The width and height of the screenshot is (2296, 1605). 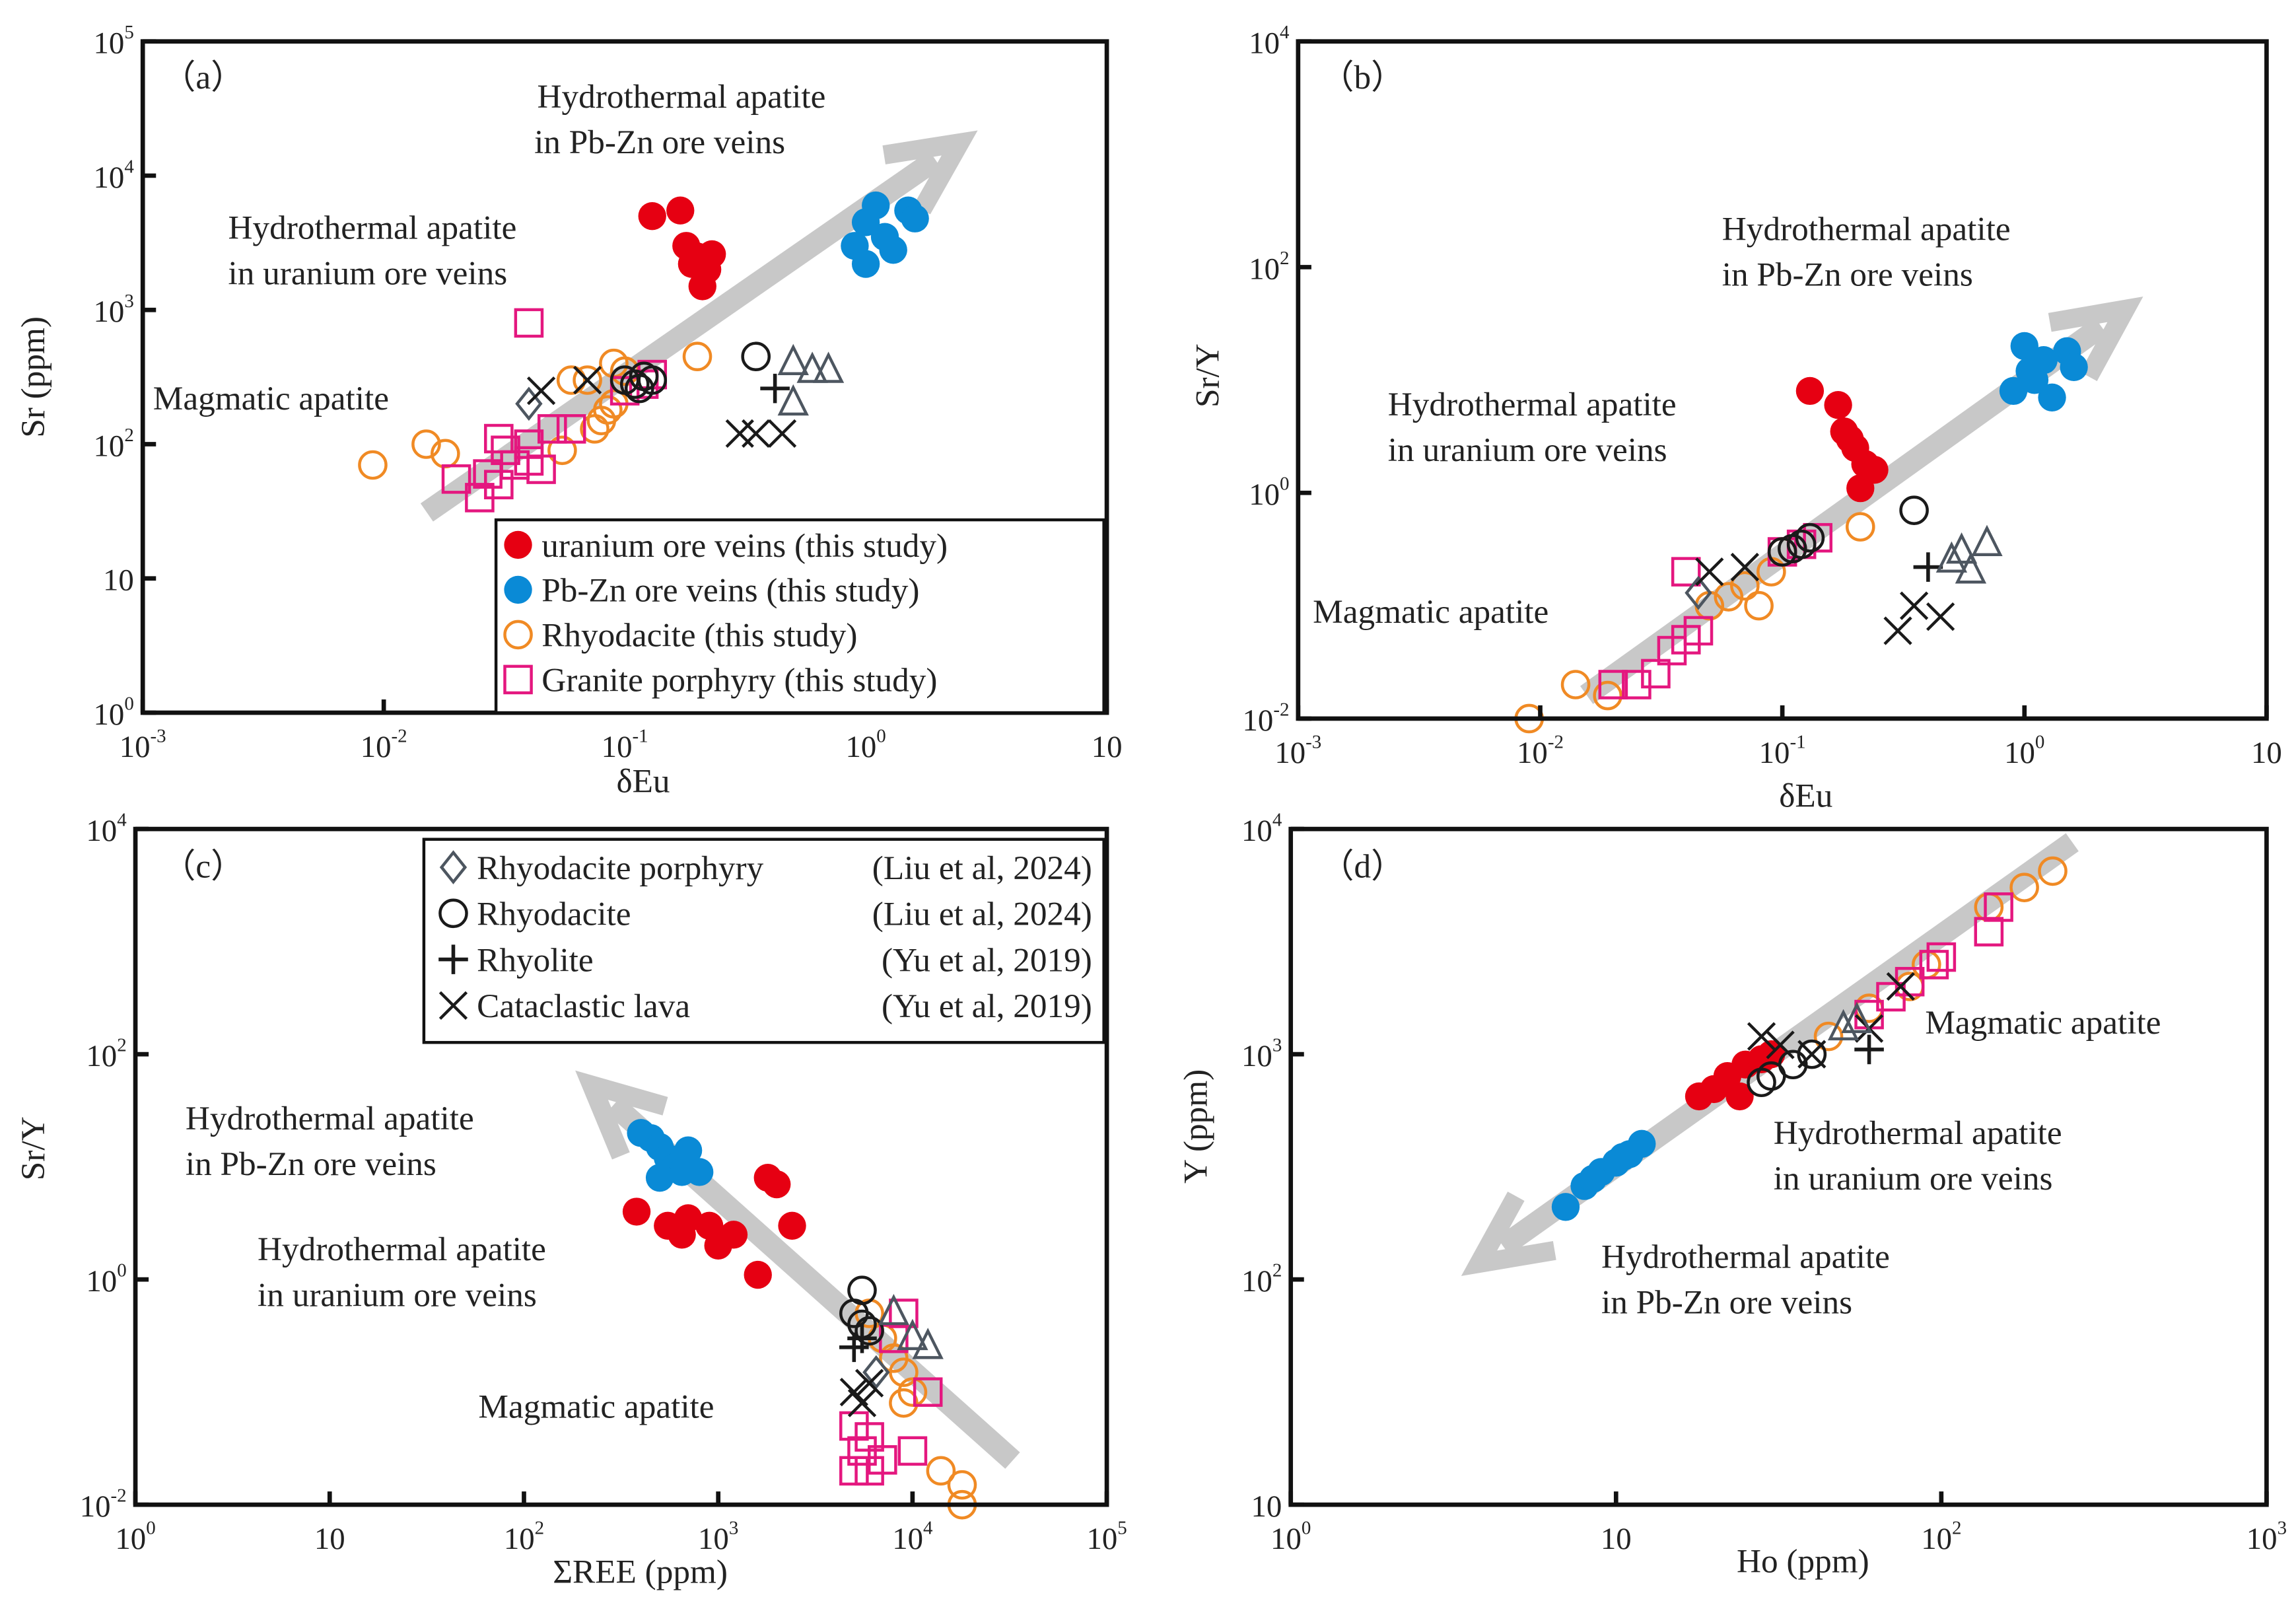 I want to click on x-tick-label: 10², so click(x=524, y=1537).